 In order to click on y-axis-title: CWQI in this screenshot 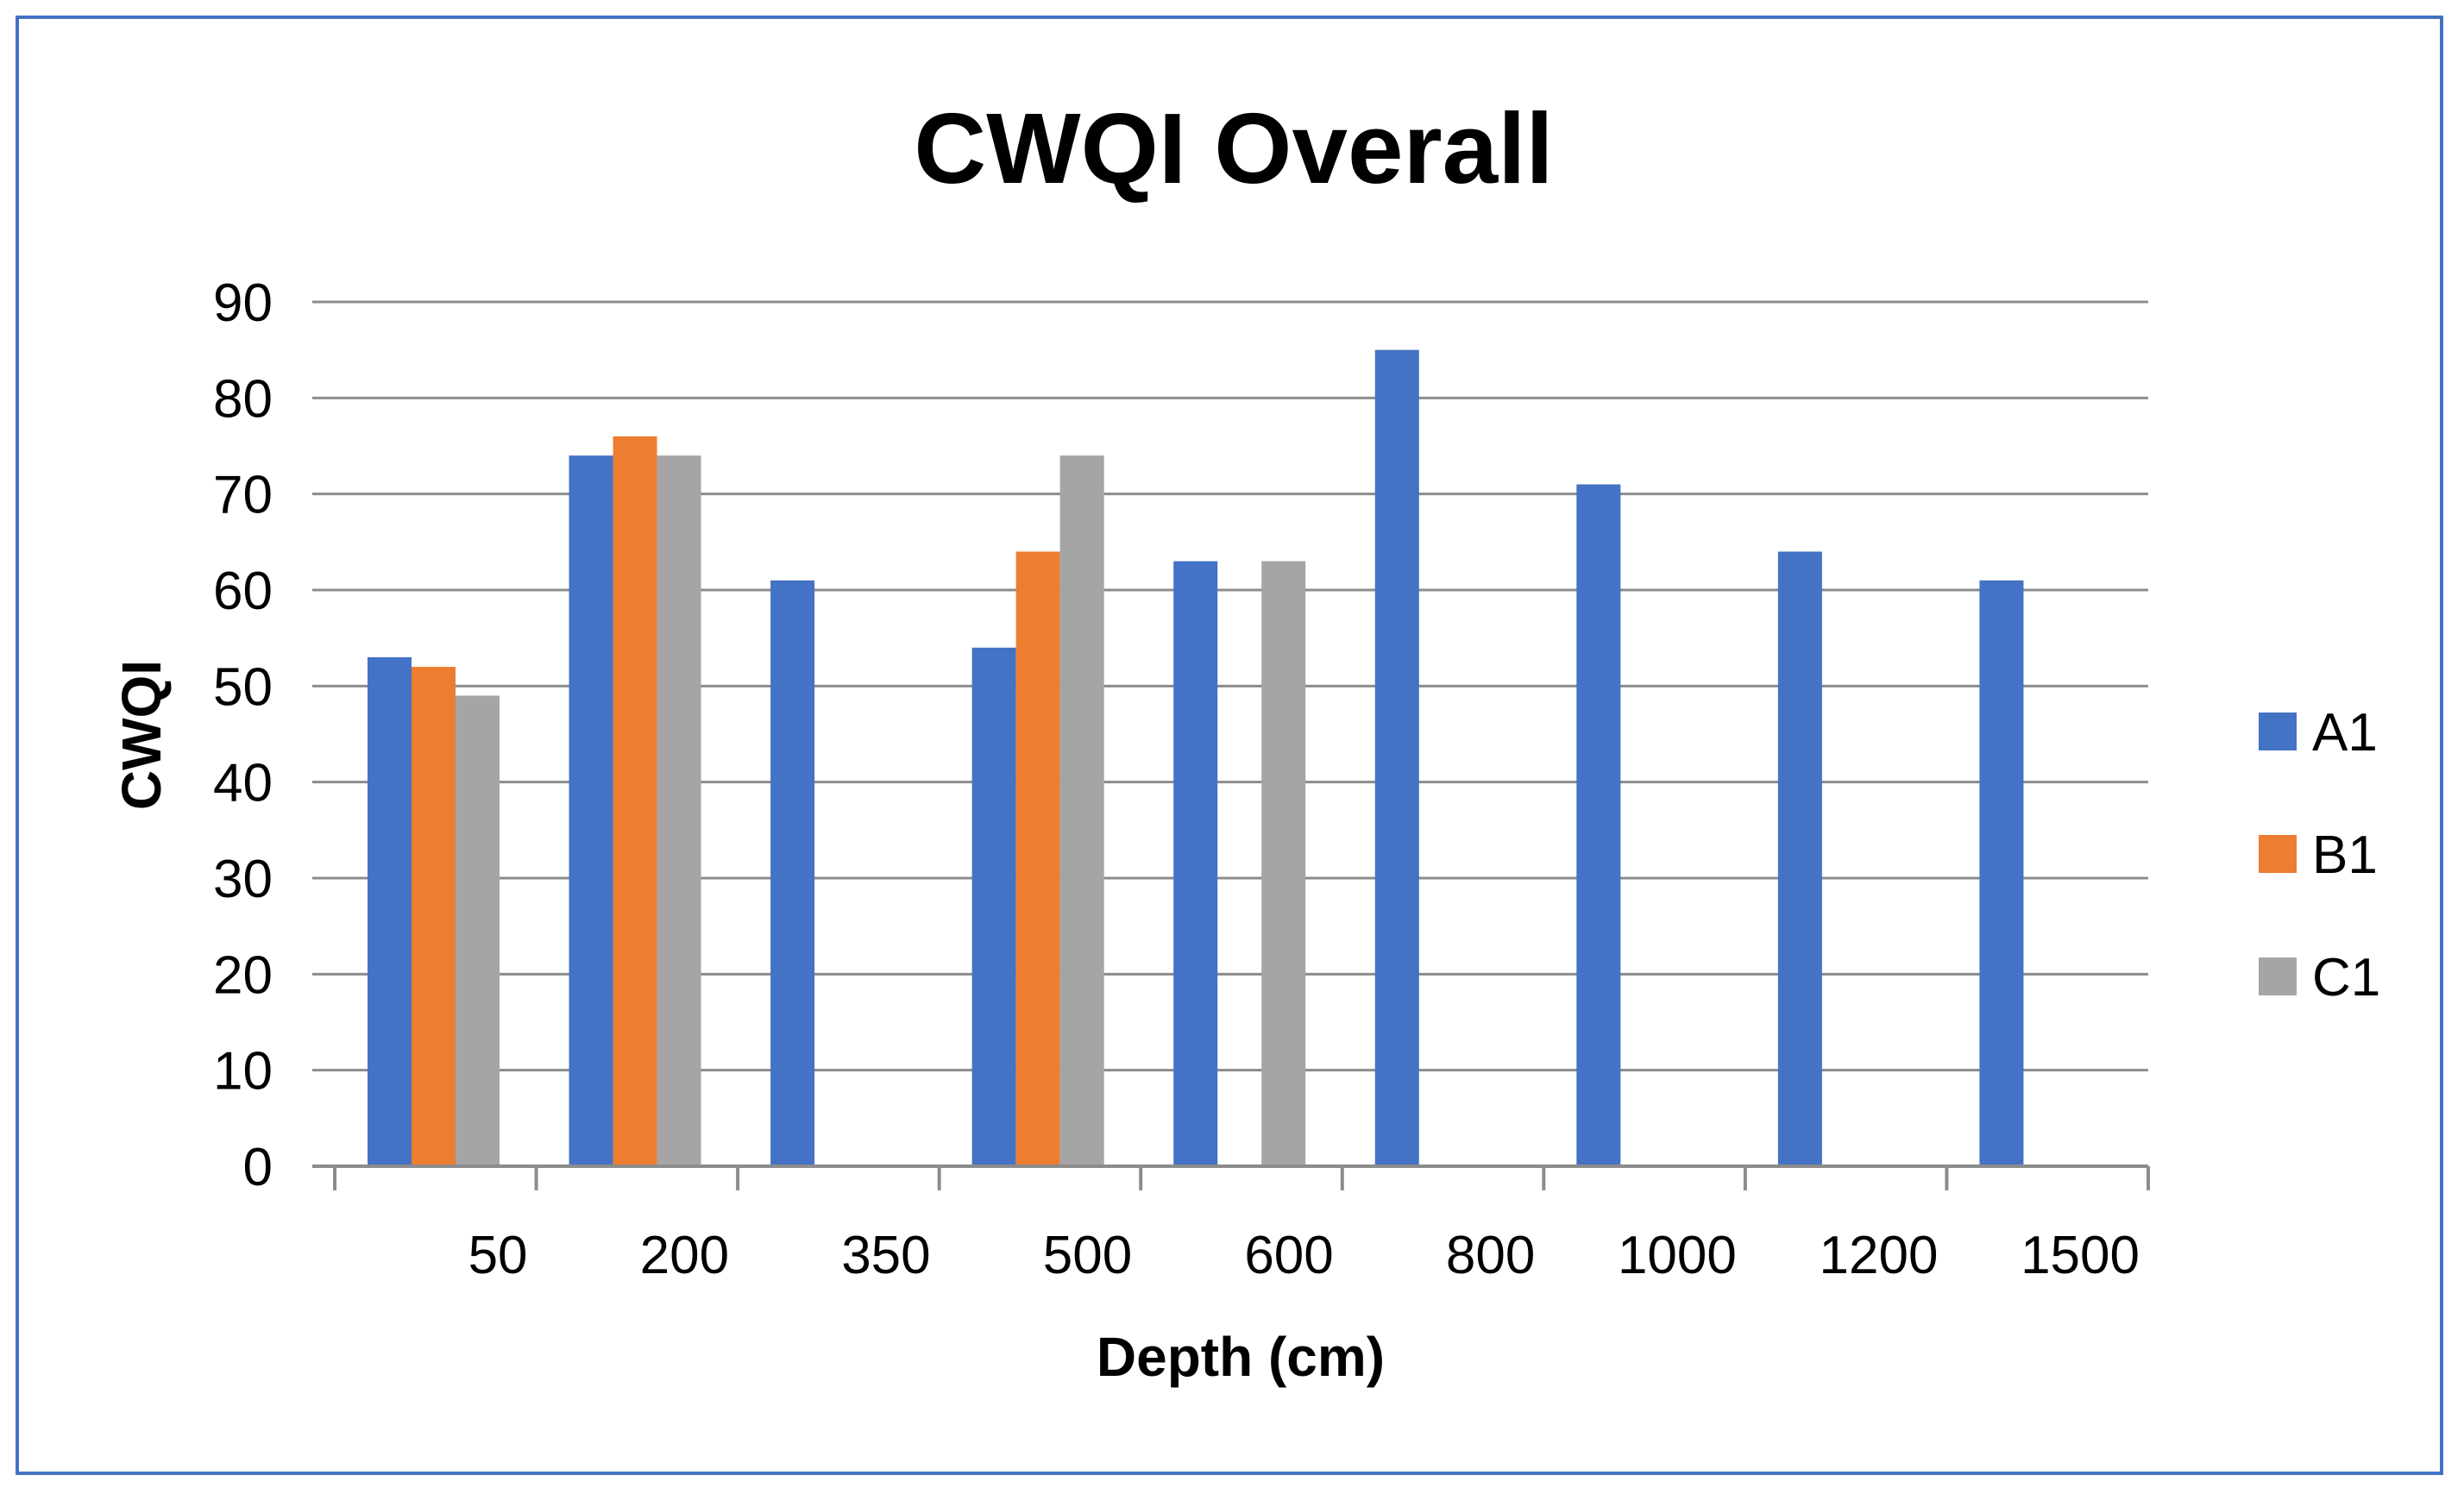, I will do `click(142, 735)`.